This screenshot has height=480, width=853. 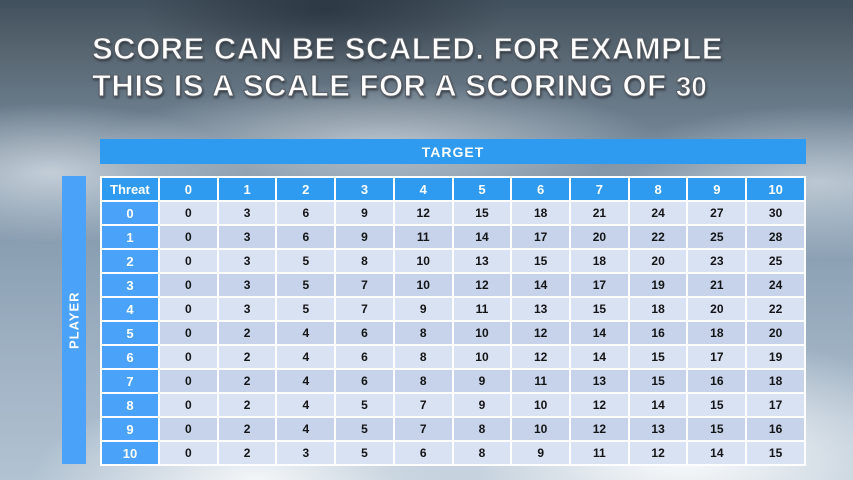 I want to click on target-header-bar: TARGET, so click(x=453, y=151).